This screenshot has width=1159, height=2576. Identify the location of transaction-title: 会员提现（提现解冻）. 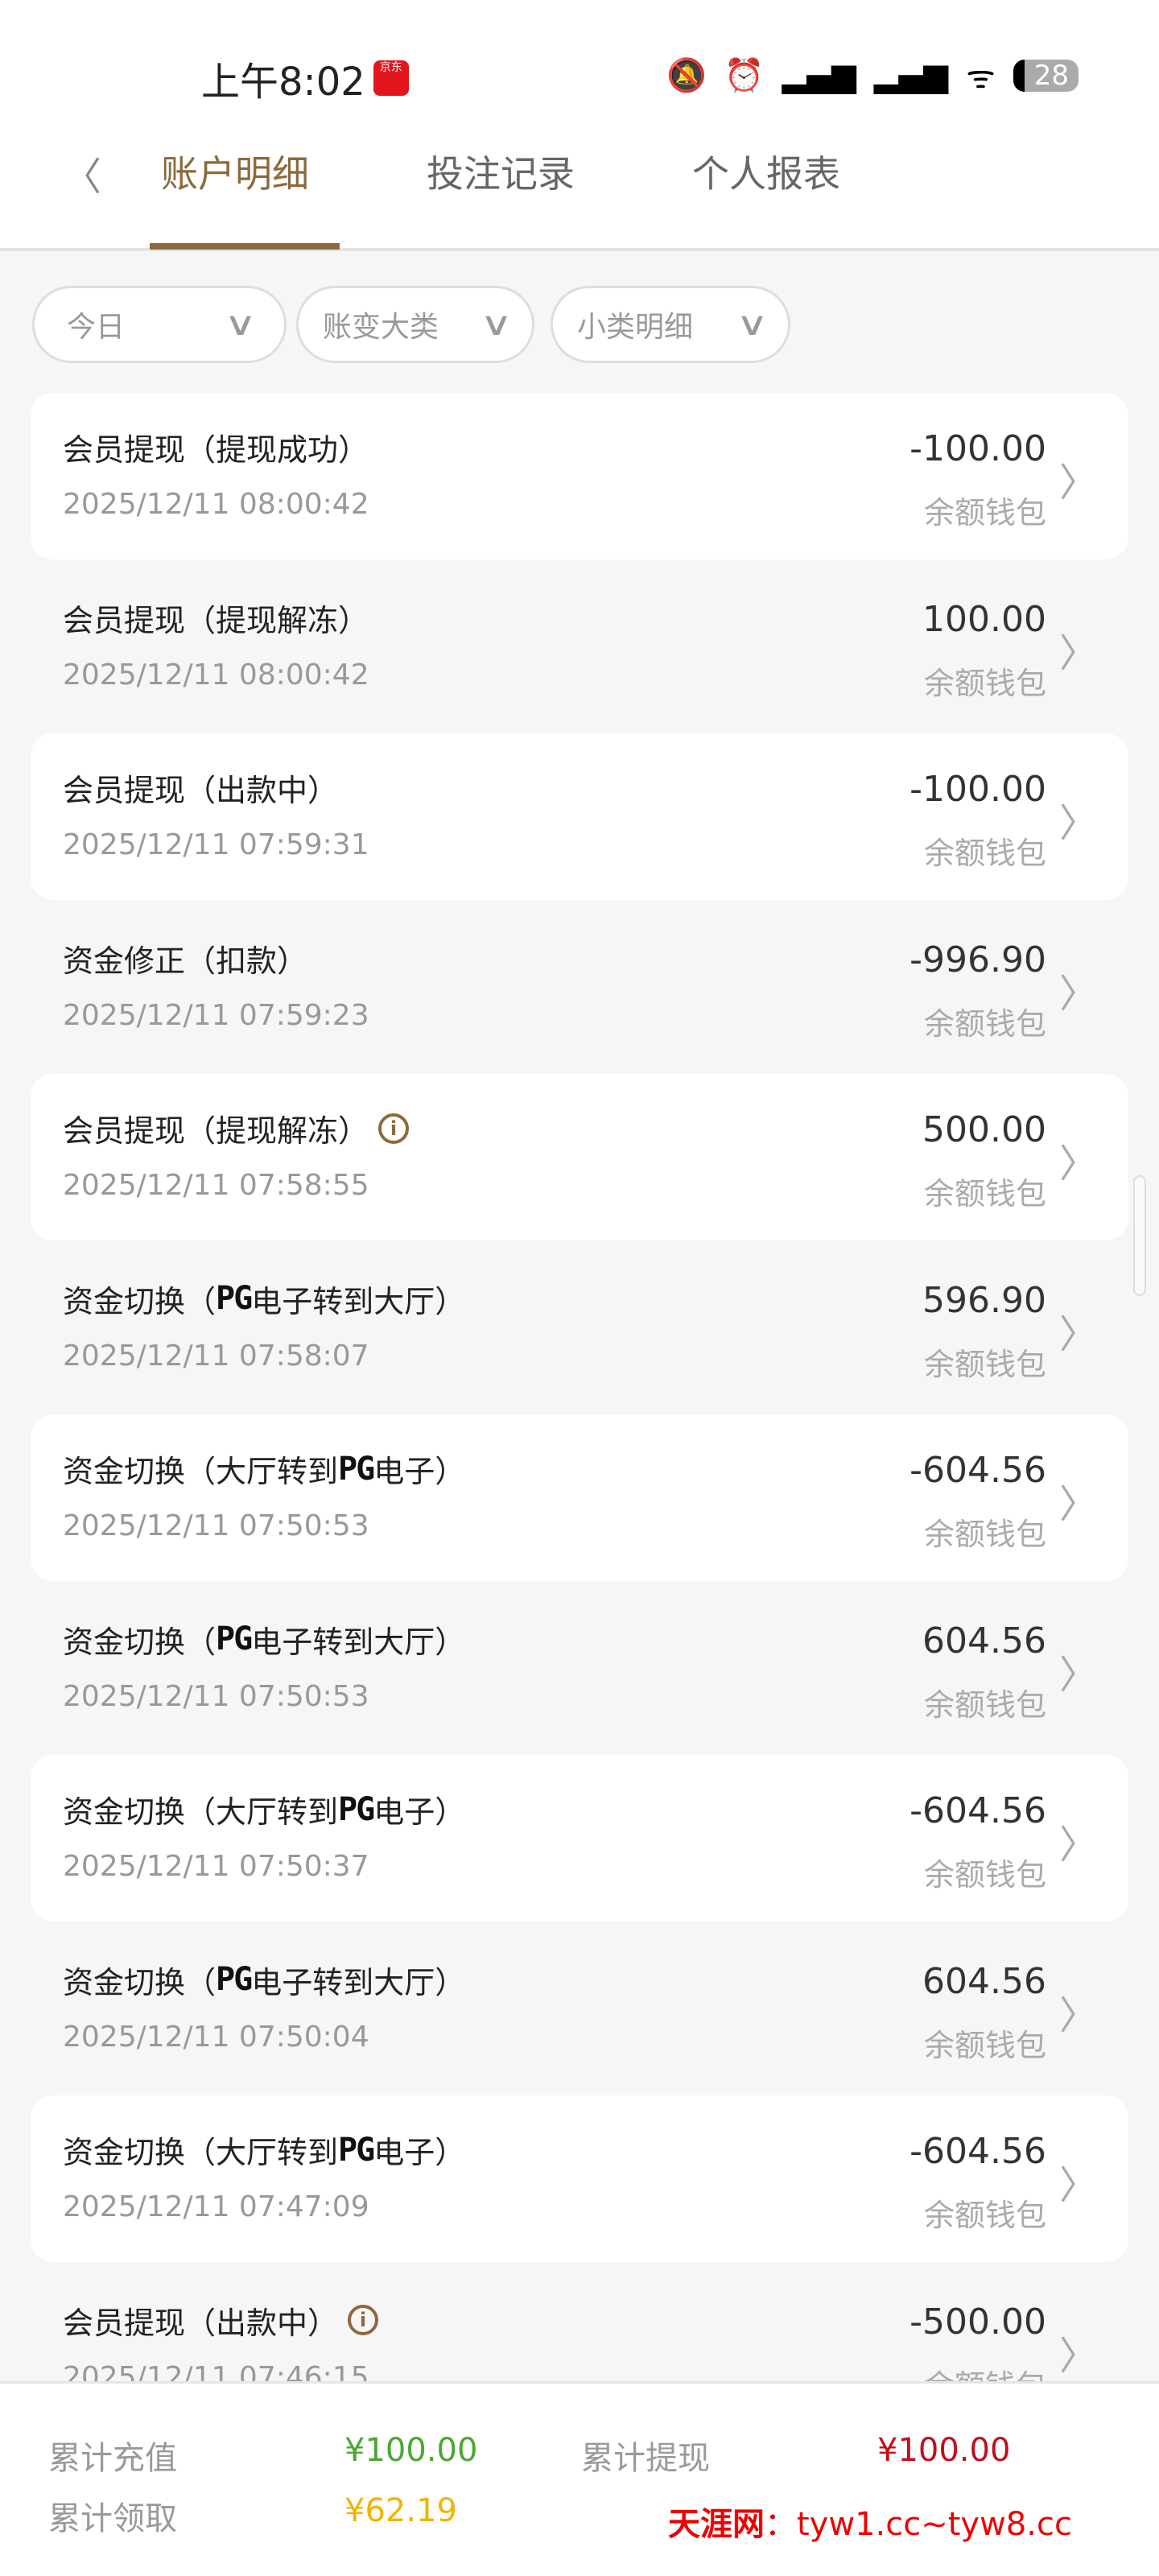
(216, 618).